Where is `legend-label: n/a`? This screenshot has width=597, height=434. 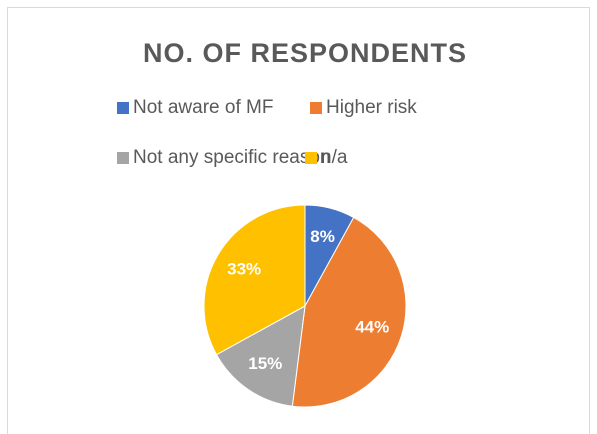
legend-label: n/a is located at coordinates (334, 157).